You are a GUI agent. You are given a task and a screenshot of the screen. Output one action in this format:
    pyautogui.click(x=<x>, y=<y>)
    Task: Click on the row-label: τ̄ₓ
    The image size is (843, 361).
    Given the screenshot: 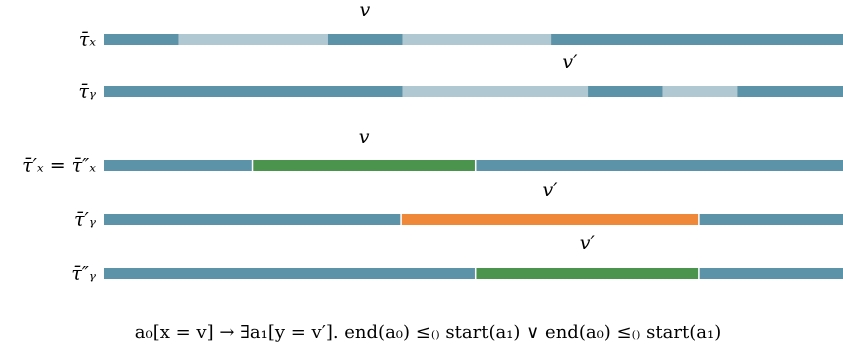 What is the action you would take?
    pyautogui.click(x=88, y=40)
    